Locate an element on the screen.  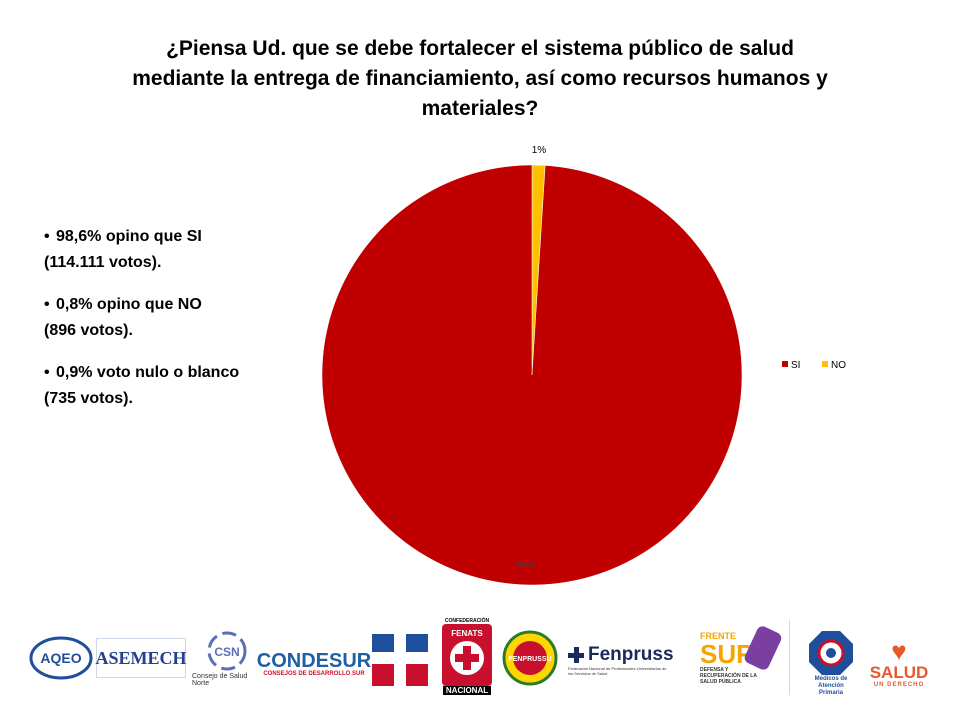
logo-text: CONDESUR is located at coordinates (314, 661).